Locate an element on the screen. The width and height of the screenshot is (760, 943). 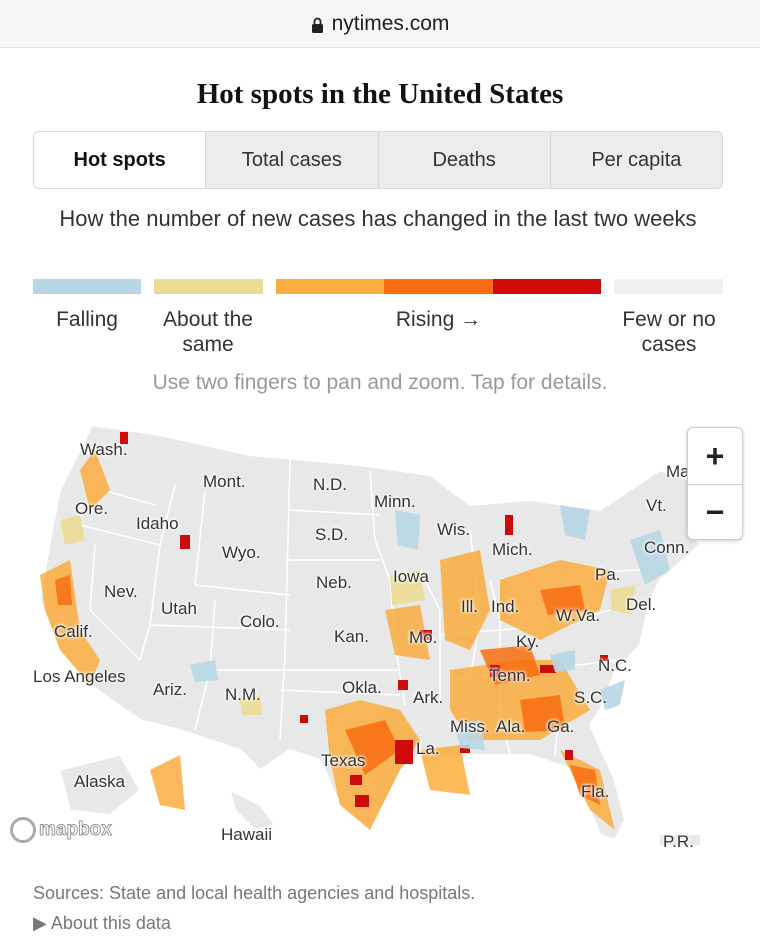
zoom-control: + − is located at coordinates (715, 483).